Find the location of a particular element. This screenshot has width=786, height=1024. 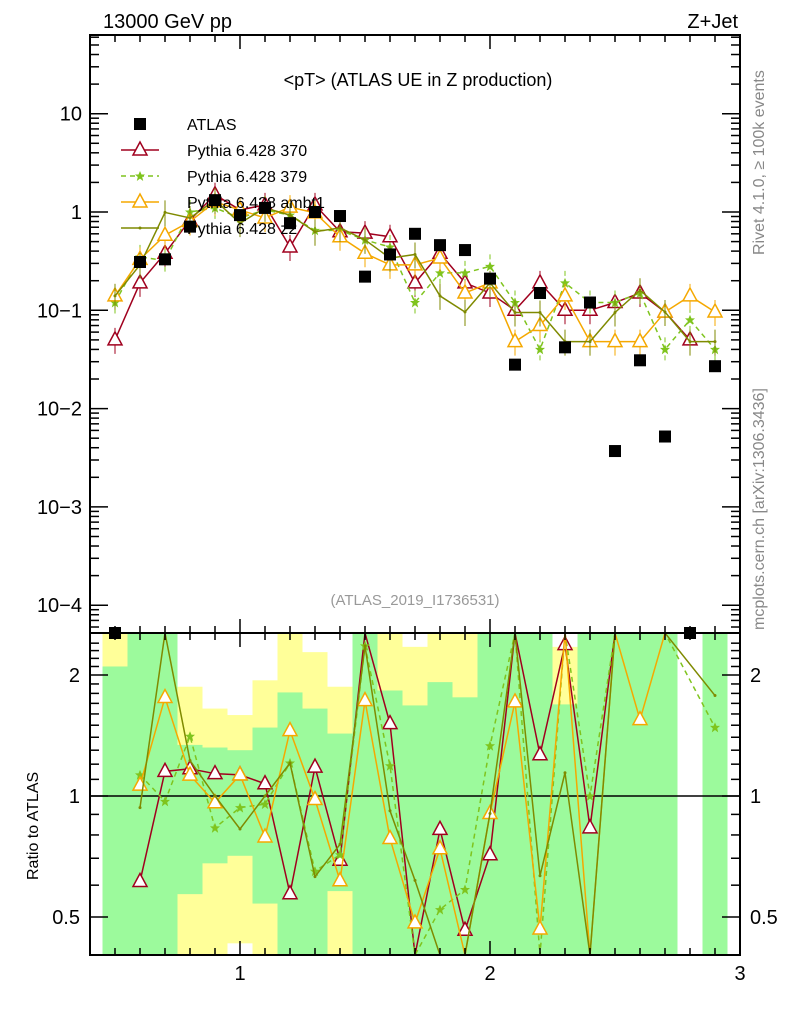

legend-label: Pythia 6.428 370 is located at coordinates (247, 151).